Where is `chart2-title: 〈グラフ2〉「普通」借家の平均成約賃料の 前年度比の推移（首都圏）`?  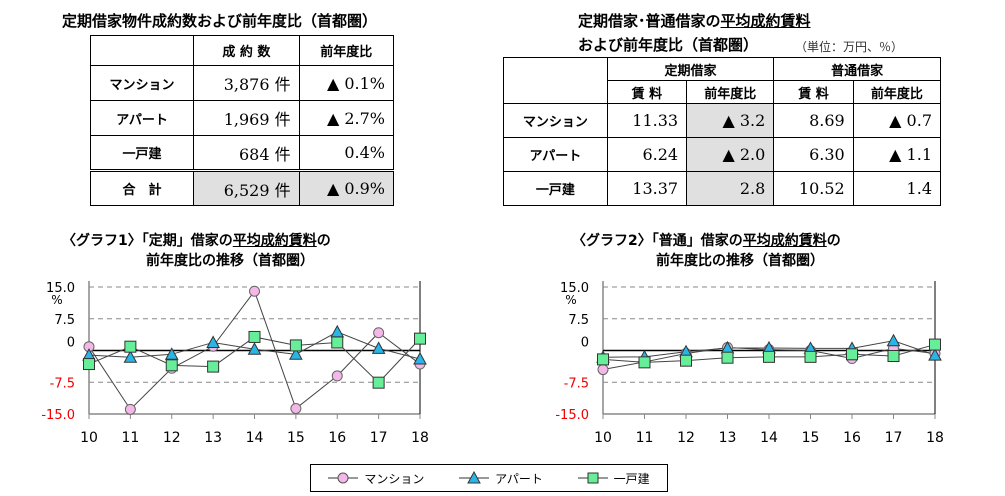 chart2-title: 〈グラフ2〉「普通」借家の平均成約賃料の 前年度比の推移（首都圏） is located at coordinates (706, 250).